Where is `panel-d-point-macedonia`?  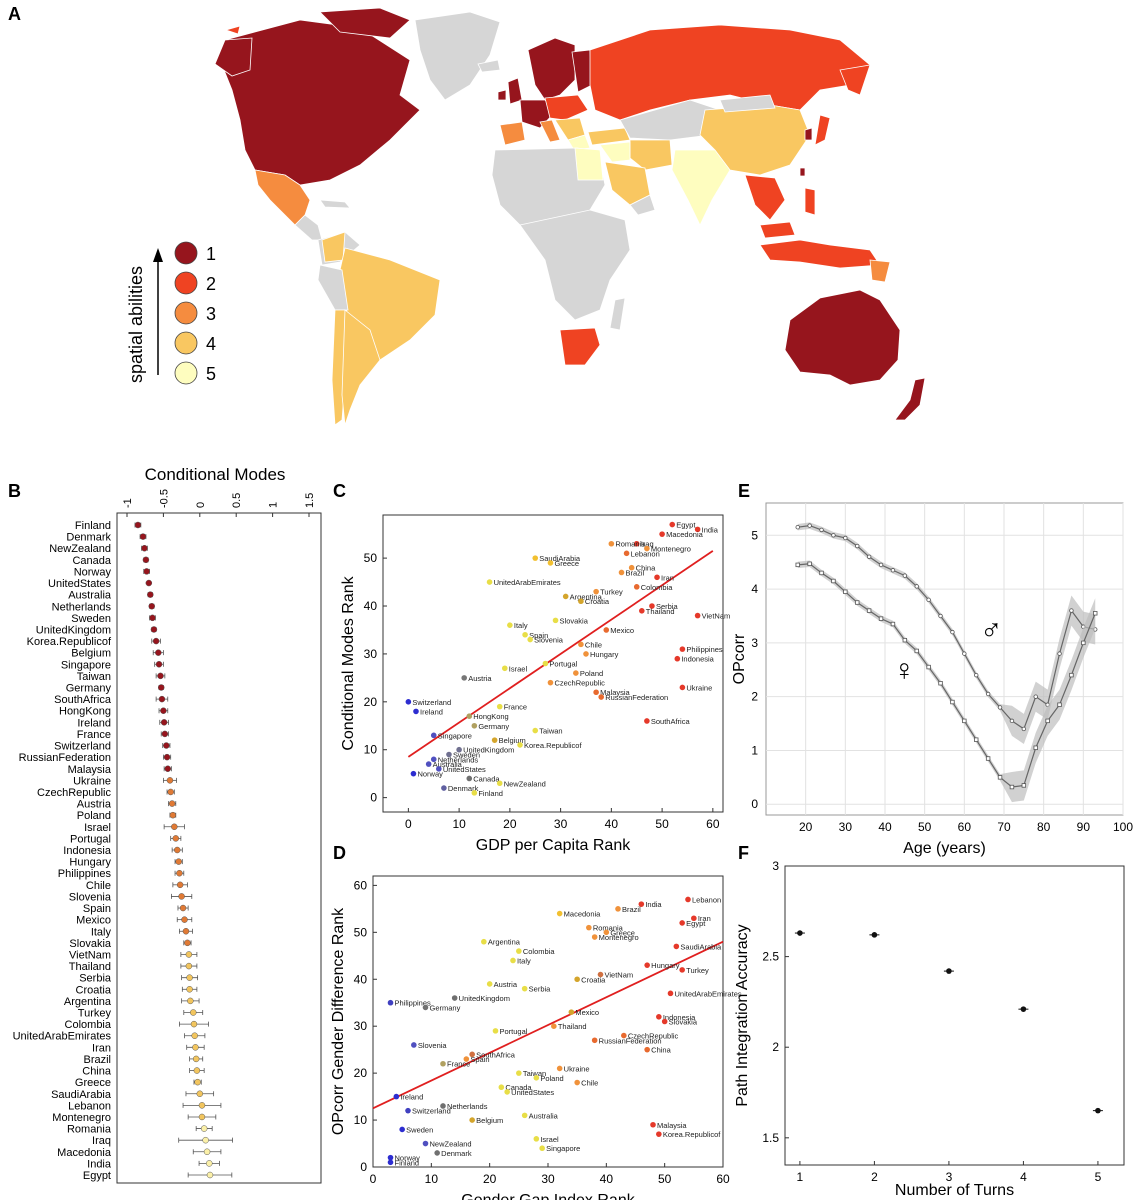 panel-d-point-macedonia is located at coordinates (559, 913).